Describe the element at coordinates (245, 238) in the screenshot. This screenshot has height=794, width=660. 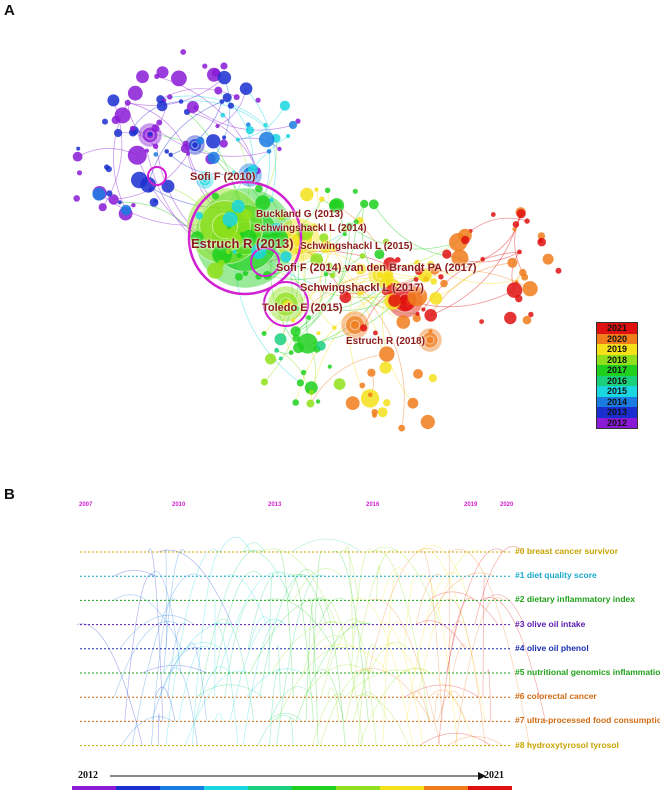
I see `node-ring-estruch-2013` at that location.